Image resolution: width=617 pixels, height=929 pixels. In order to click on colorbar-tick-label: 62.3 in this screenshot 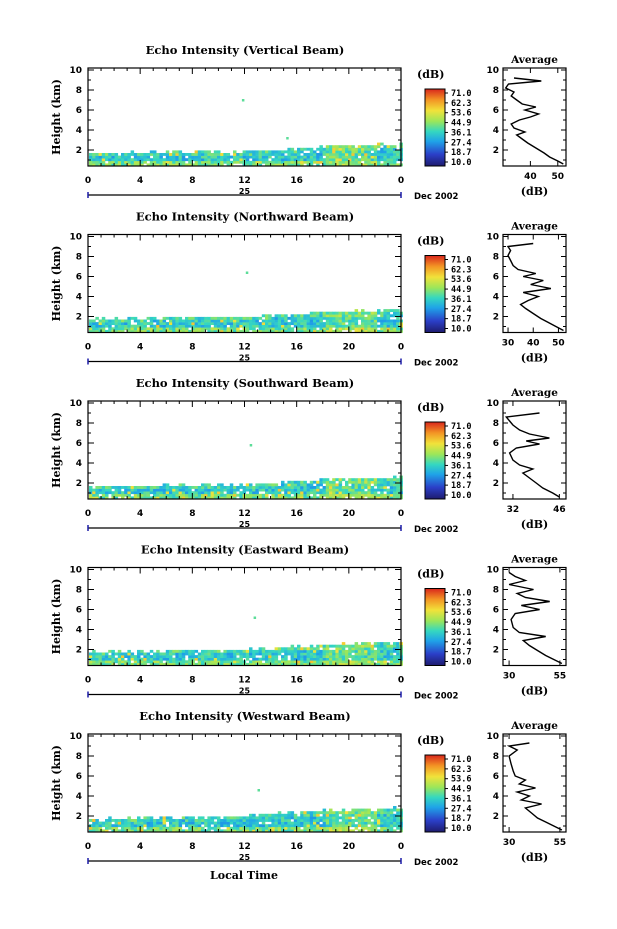, I will do `click(461, 603)`.